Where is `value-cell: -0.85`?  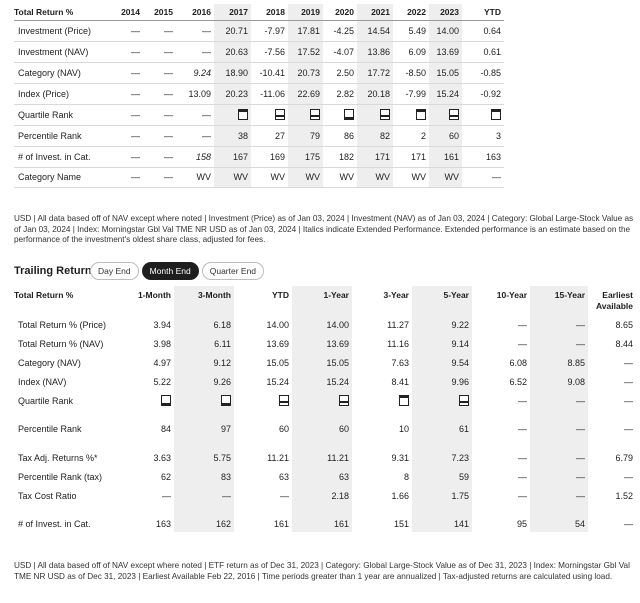
value-cell: -0.85 is located at coordinates (483, 73).